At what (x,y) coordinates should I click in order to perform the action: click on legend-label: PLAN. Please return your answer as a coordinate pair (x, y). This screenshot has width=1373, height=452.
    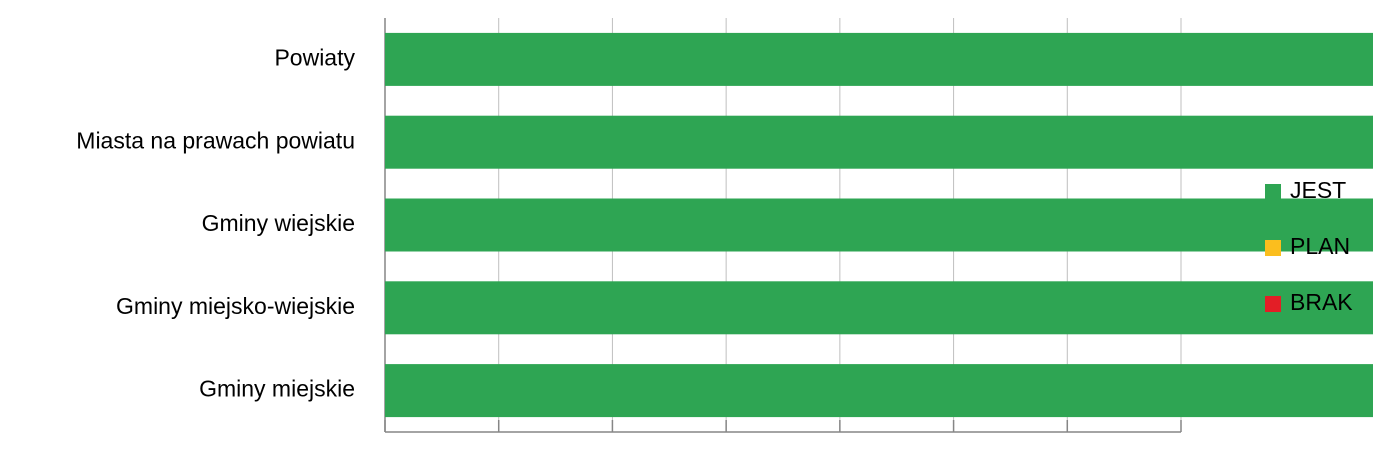
    Looking at the image, I should click on (1320, 246).